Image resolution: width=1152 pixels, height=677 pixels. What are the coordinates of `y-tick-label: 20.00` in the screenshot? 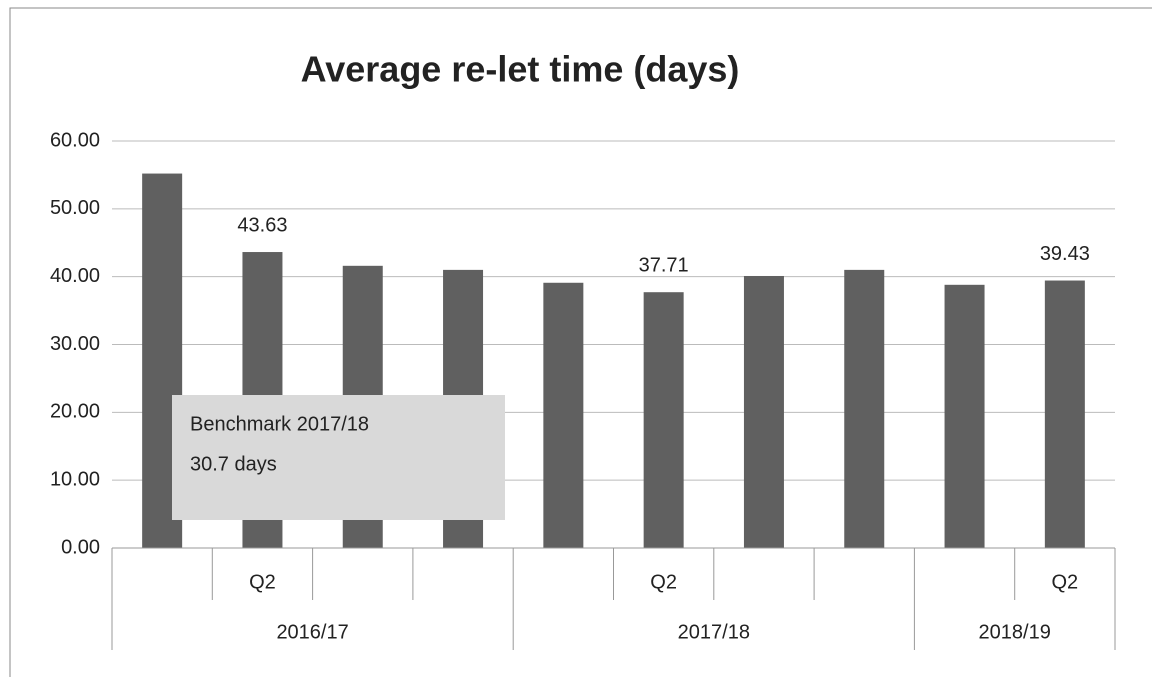 It's located at (75, 412).